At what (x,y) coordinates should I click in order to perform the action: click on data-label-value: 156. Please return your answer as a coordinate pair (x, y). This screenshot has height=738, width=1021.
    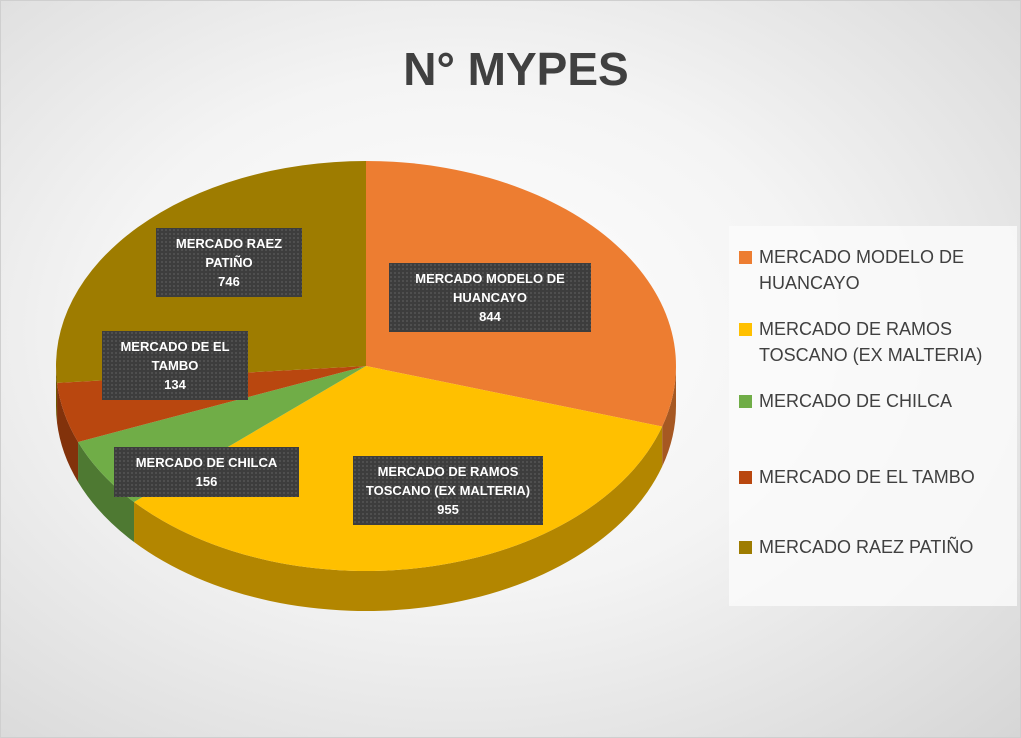
    Looking at the image, I should click on (206, 481).